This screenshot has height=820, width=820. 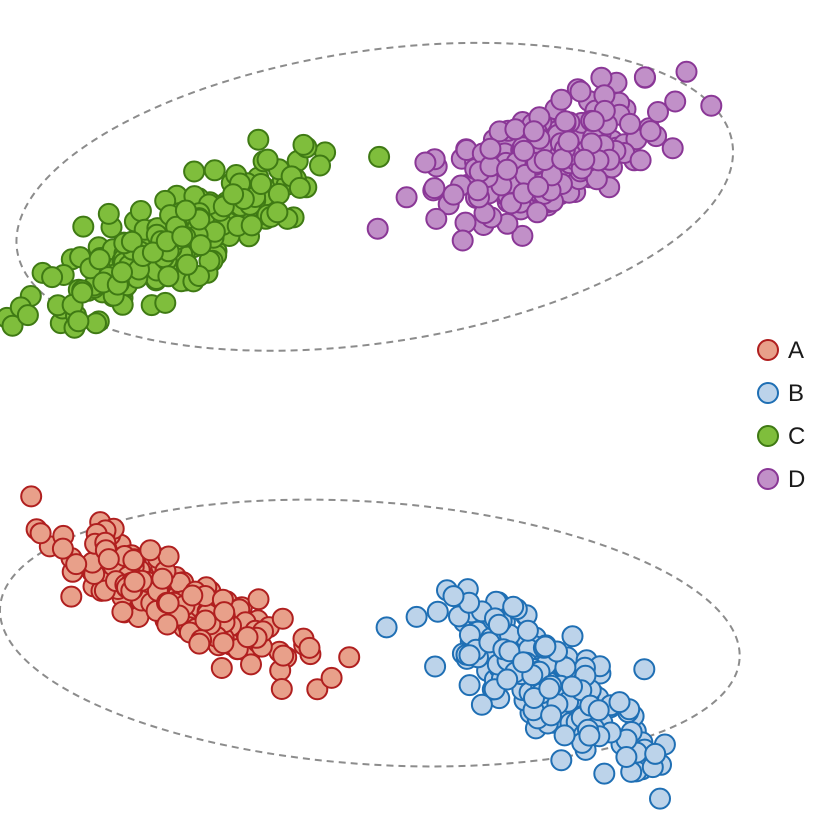 I want to click on legend-marker-b, so click(x=768, y=393).